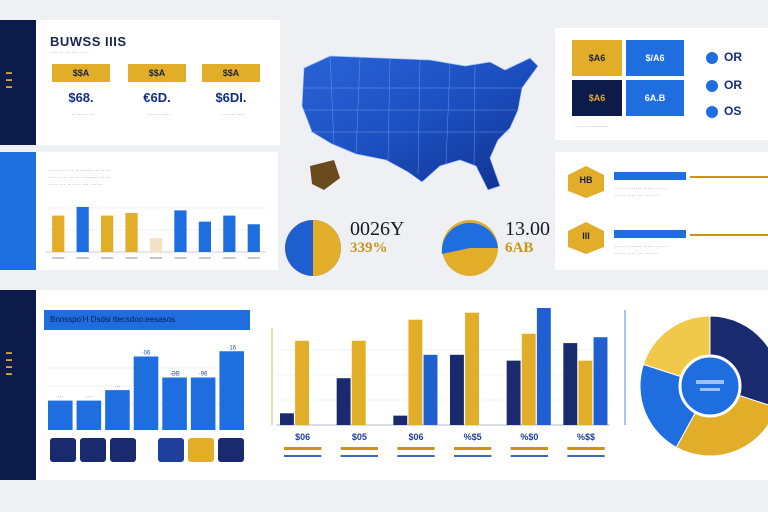 This screenshot has width=768, height=512. Describe the element at coordinates (592, 127) in the screenshot. I see `kpi-grid-caption: ········ ········` at that location.